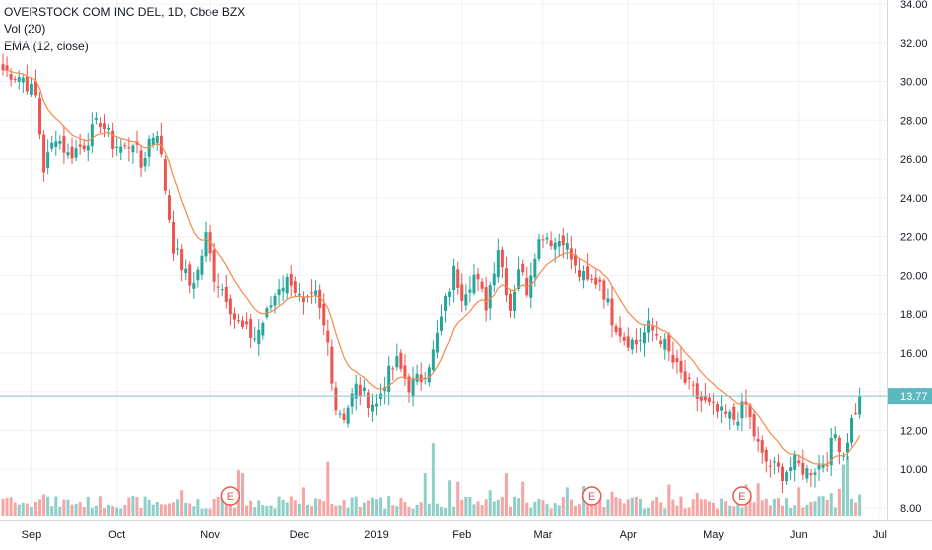 This screenshot has width=932, height=550. I want to click on time-tick-label: Jun, so click(799, 535).